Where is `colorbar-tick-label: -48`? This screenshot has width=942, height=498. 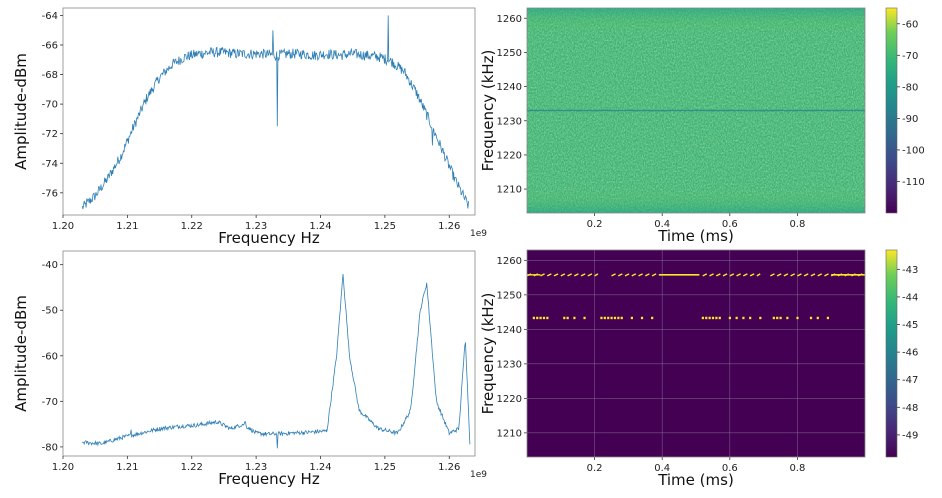
colorbar-tick-label: -48 is located at coordinates (910, 408).